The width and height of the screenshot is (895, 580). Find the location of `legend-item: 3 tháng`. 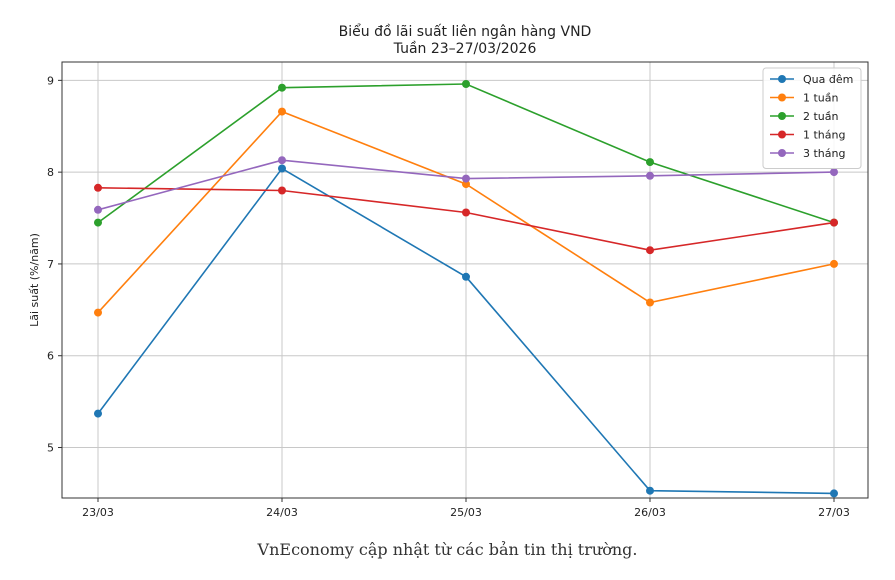

legend-item: 3 tháng is located at coordinates (807, 153).